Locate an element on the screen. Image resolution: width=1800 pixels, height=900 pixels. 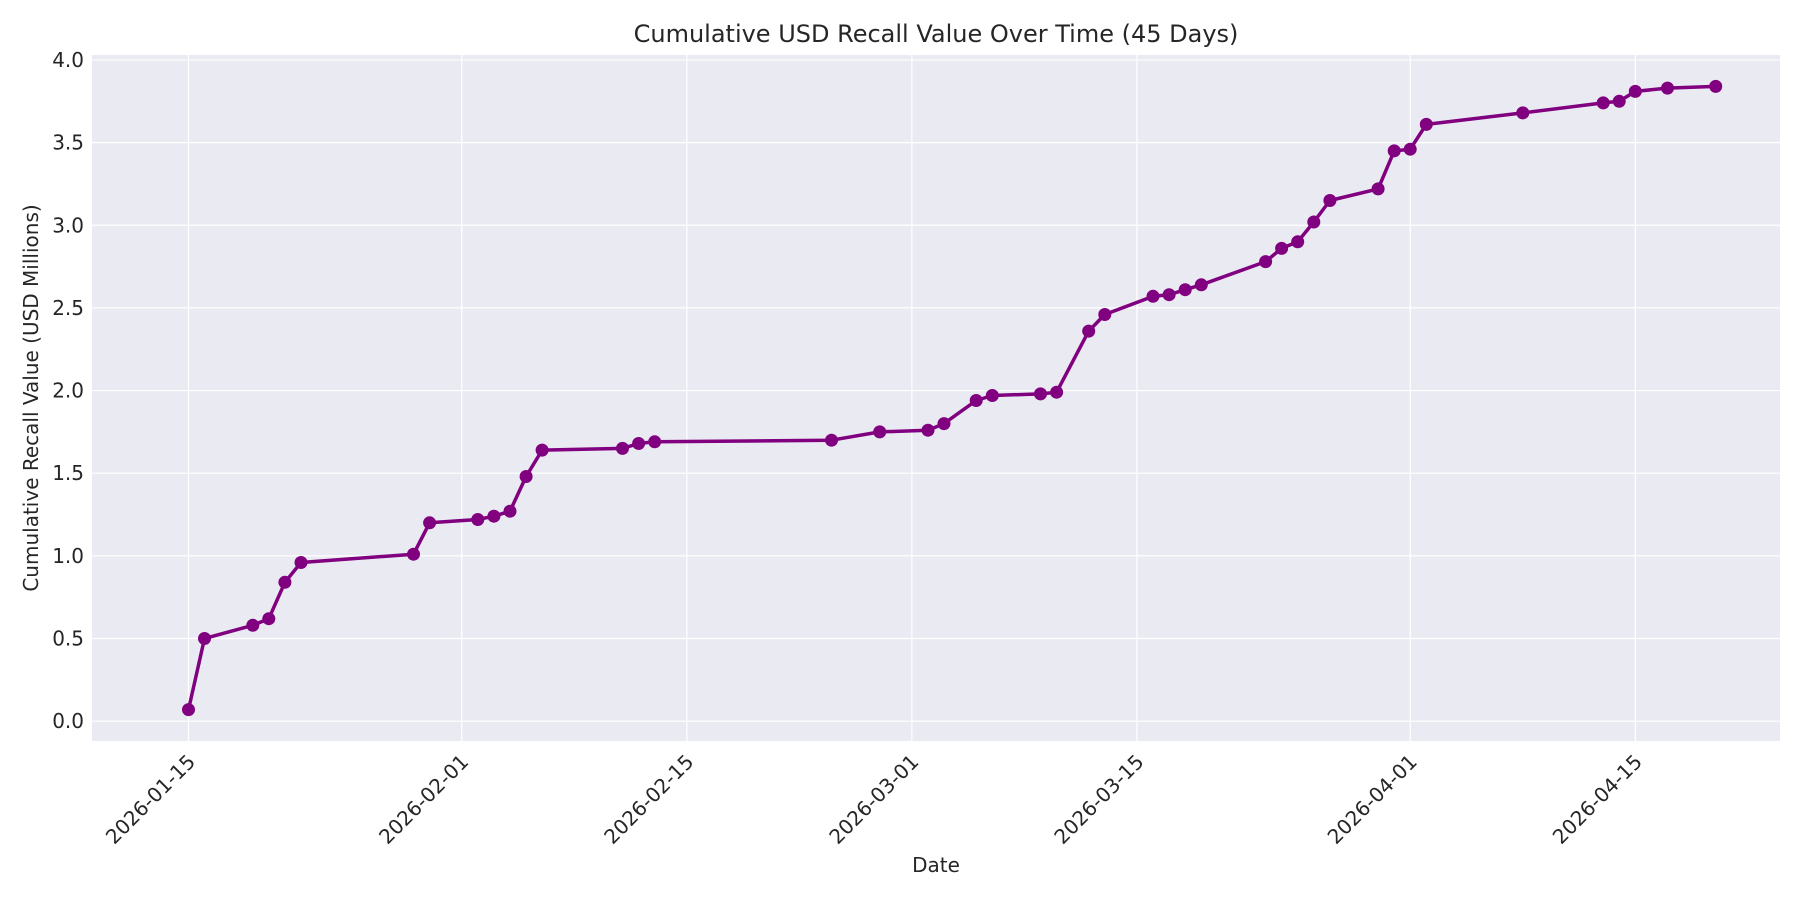
x-tick-label: 2026-04-01 is located at coordinates (1372, 799).